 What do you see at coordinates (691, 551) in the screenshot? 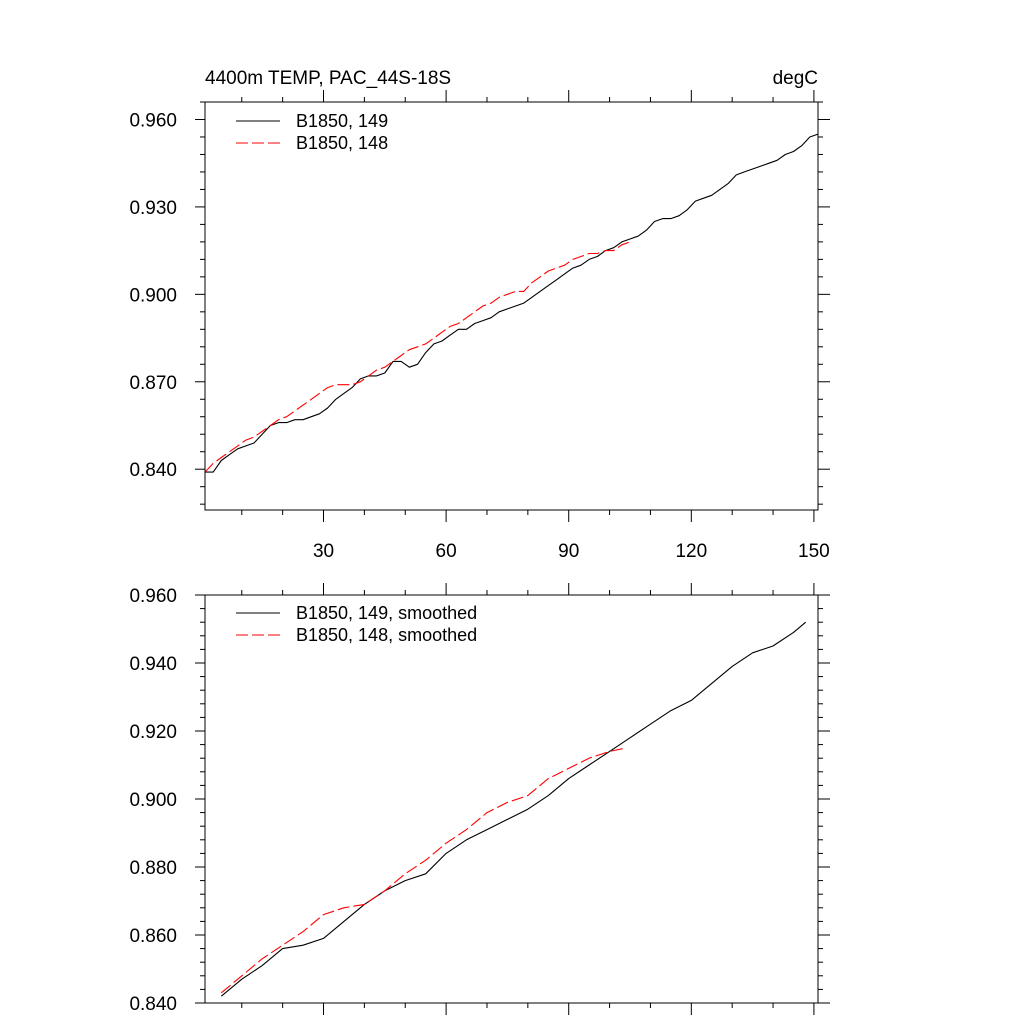
I see `top-x-tick-label: 120` at bounding box center [691, 551].